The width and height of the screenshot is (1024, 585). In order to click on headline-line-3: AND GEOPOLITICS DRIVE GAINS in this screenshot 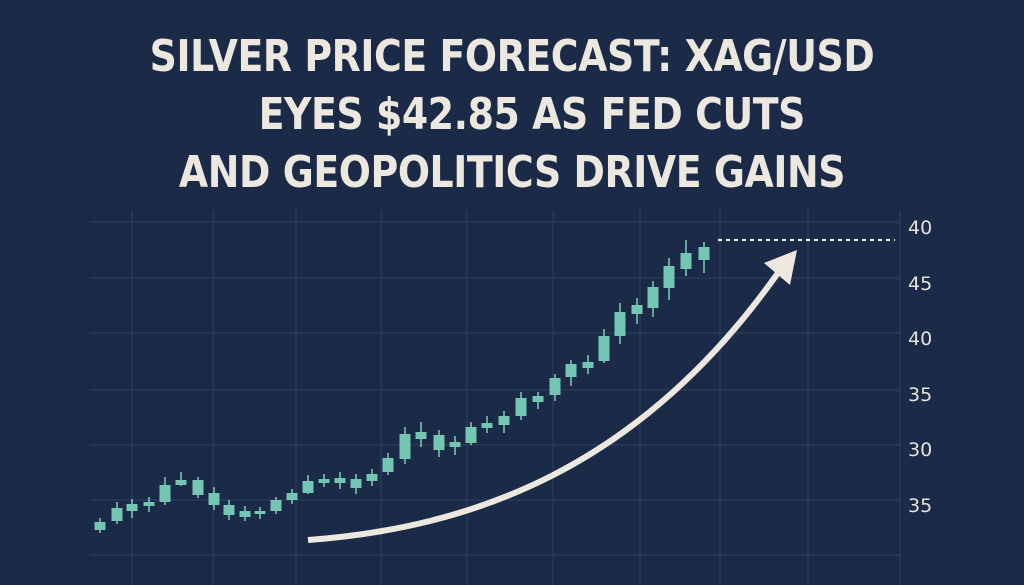, I will do `click(512, 172)`.